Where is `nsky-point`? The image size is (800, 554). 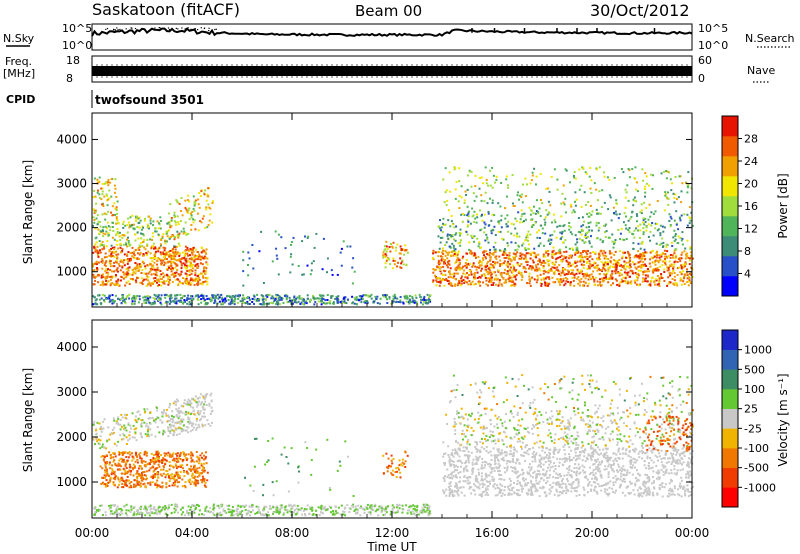 nsky-point is located at coordinates (204, 28).